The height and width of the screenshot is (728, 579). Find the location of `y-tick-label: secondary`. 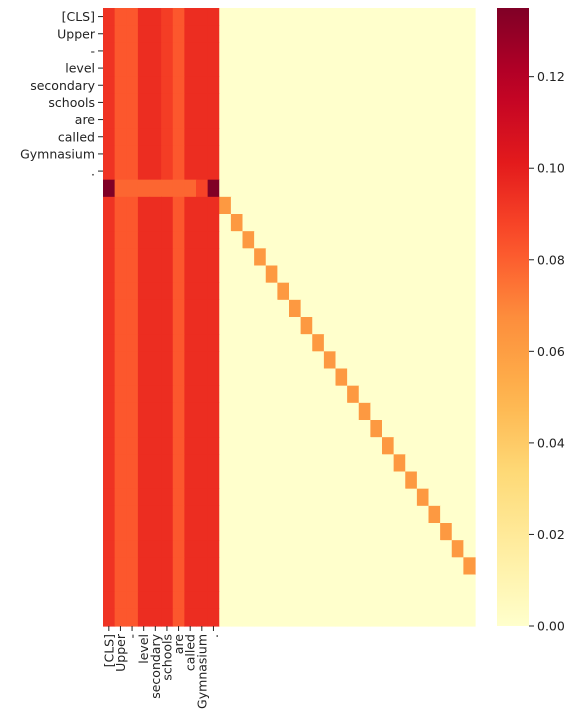

y-tick-label: secondary is located at coordinates (62, 85).